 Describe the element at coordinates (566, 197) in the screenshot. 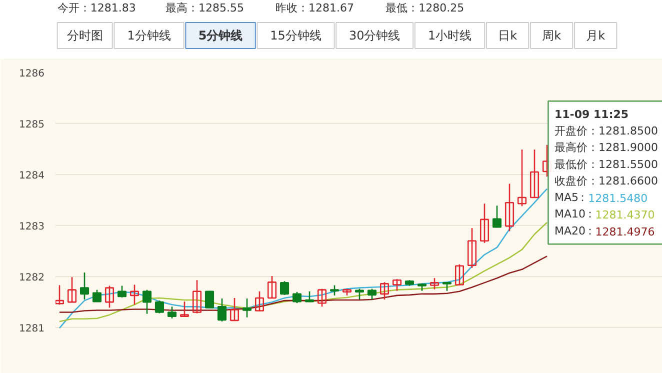

I see `series-label: MA5` at that location.